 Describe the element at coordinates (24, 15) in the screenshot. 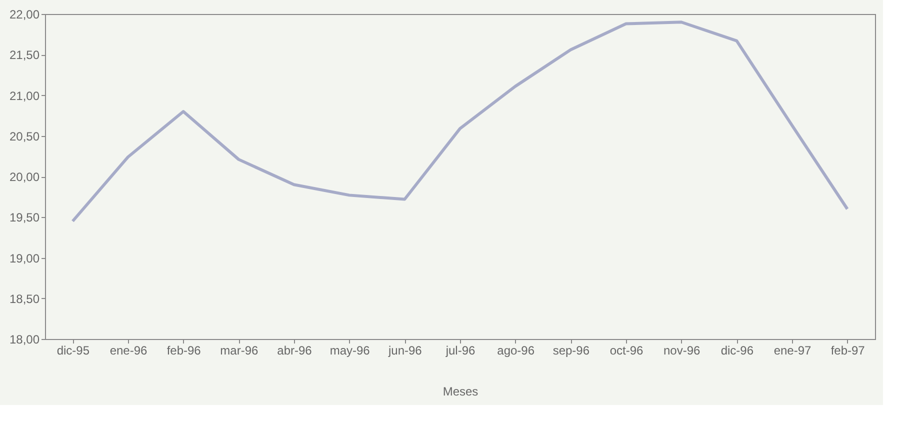

I see `y-tick-label: 22,00` at that location.